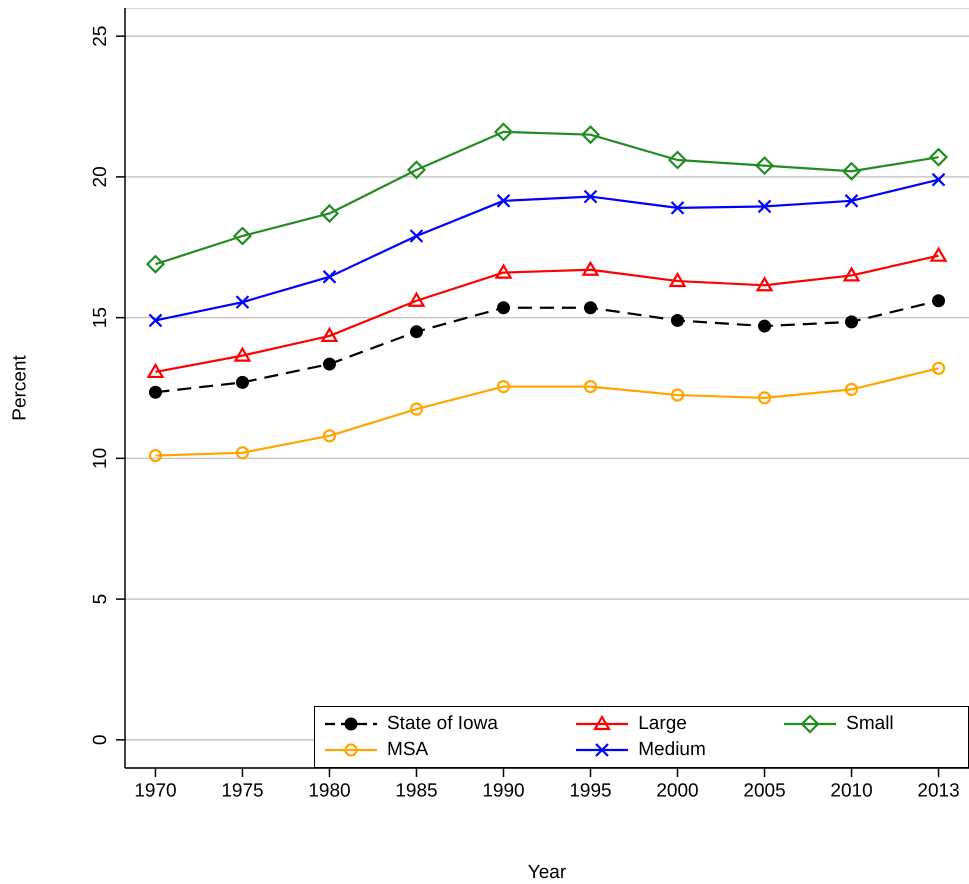 The image size is (969, 884). Describe the element at coordinates (100, 458) in the screenshot. I see `y-tick-label: 10` at that location.